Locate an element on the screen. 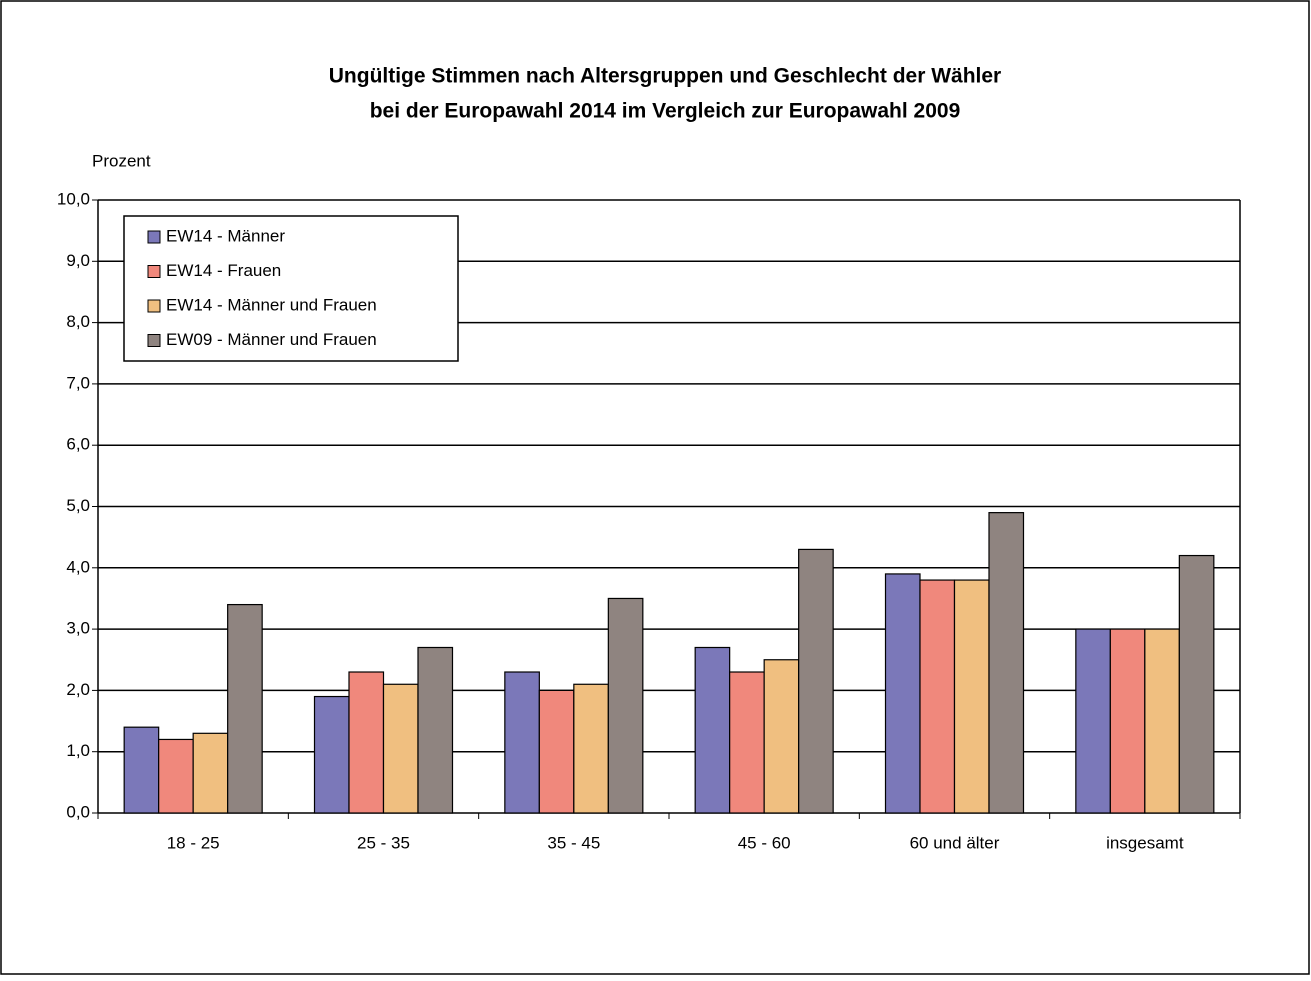  legend-box is located at coordinates (291, 288).